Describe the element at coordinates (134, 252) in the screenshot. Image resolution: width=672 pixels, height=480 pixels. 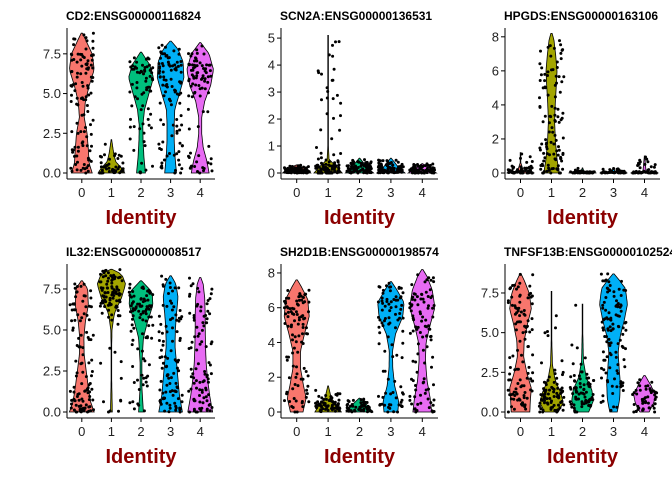
I see `panel-title: IL32:ENSG00000008517` at that location.